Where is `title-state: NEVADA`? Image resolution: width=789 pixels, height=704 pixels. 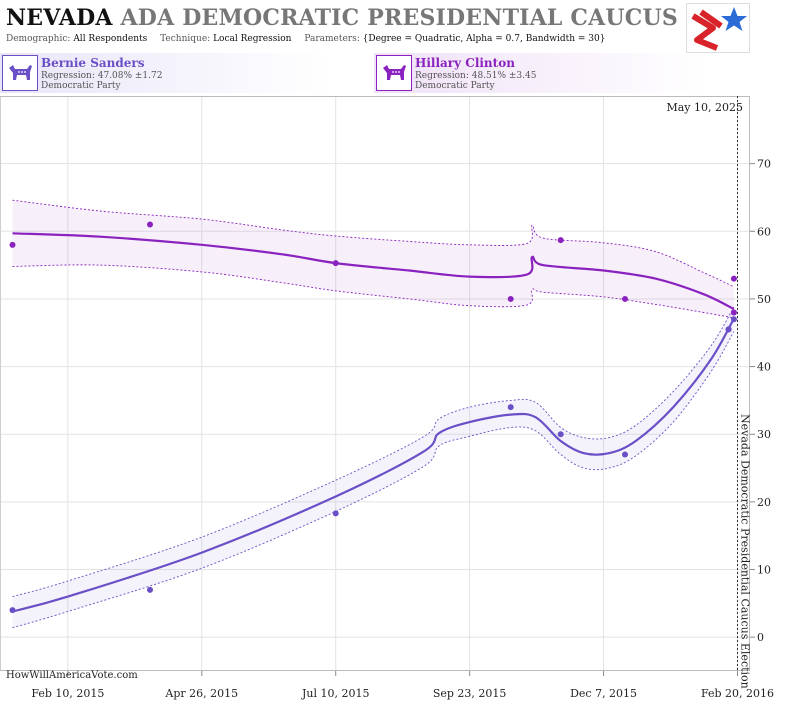 title-state: NEVADA is located at coordinates (59, 18).